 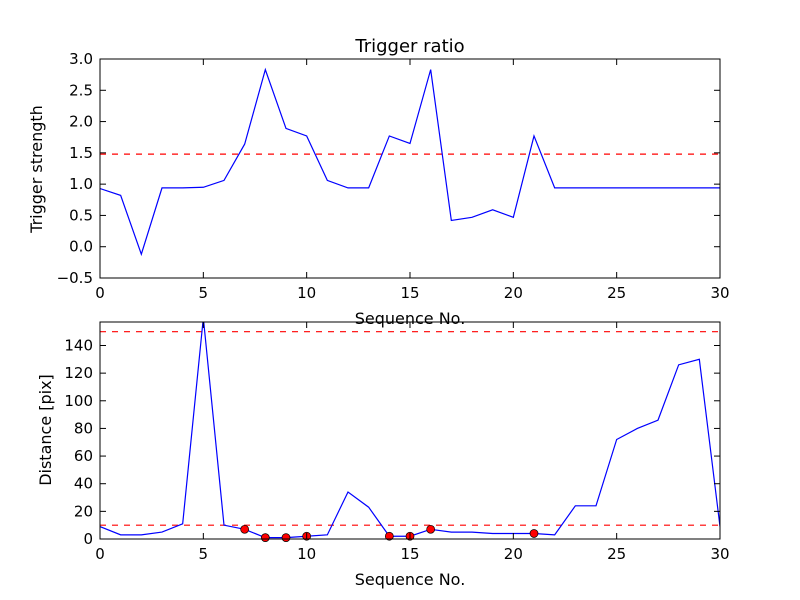 What do you see at coordinates (83, 456) in the screenshot?
I see `distance-y-tick-label: 60` at bounding box center [83, 456].